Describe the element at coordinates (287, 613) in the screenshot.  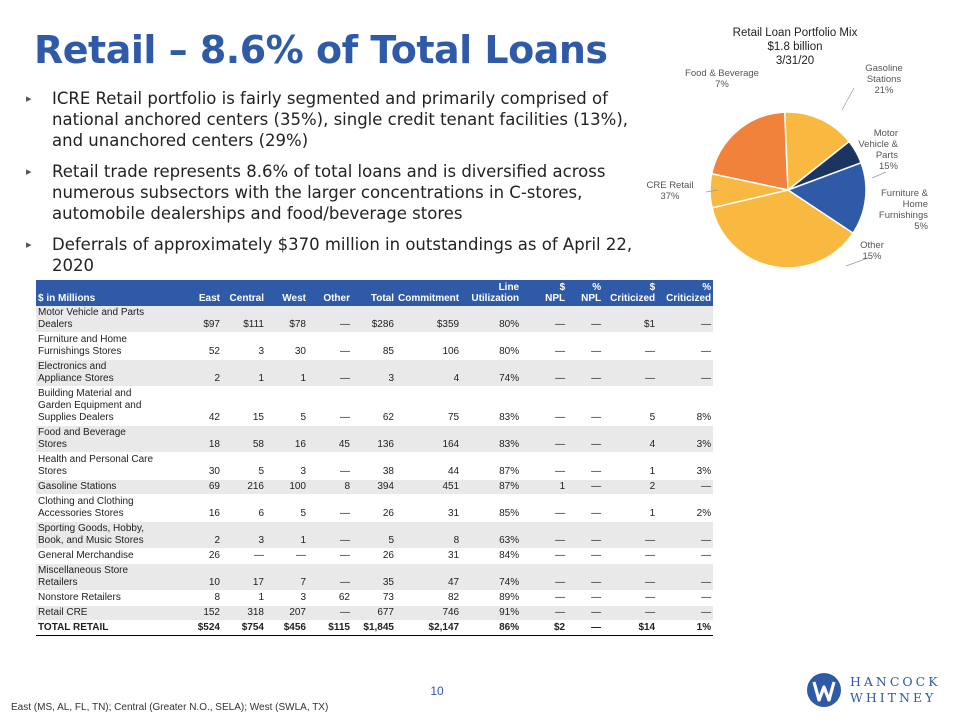
I see `table-cell: 207` at that location.